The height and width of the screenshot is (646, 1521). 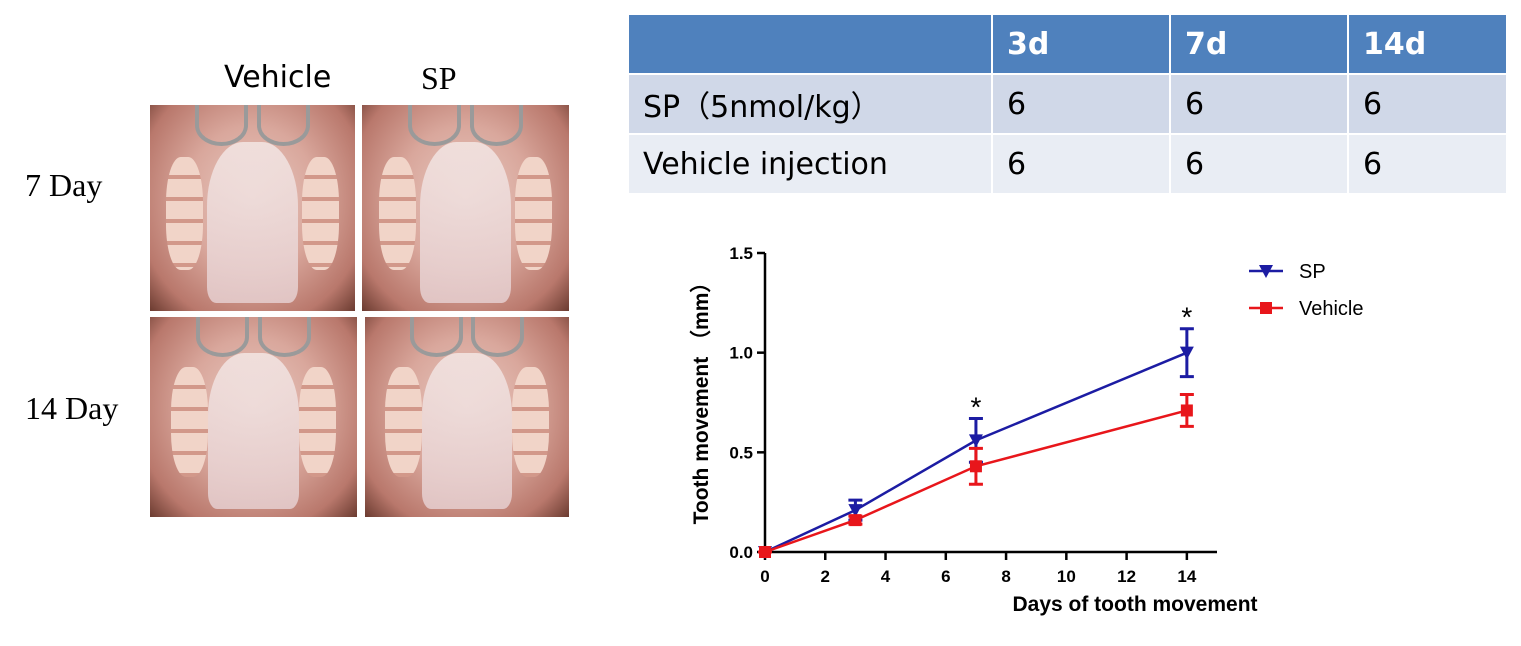 I want to click on y-axis-label: Tooth movement （mm）, so click(x=701, y=398).